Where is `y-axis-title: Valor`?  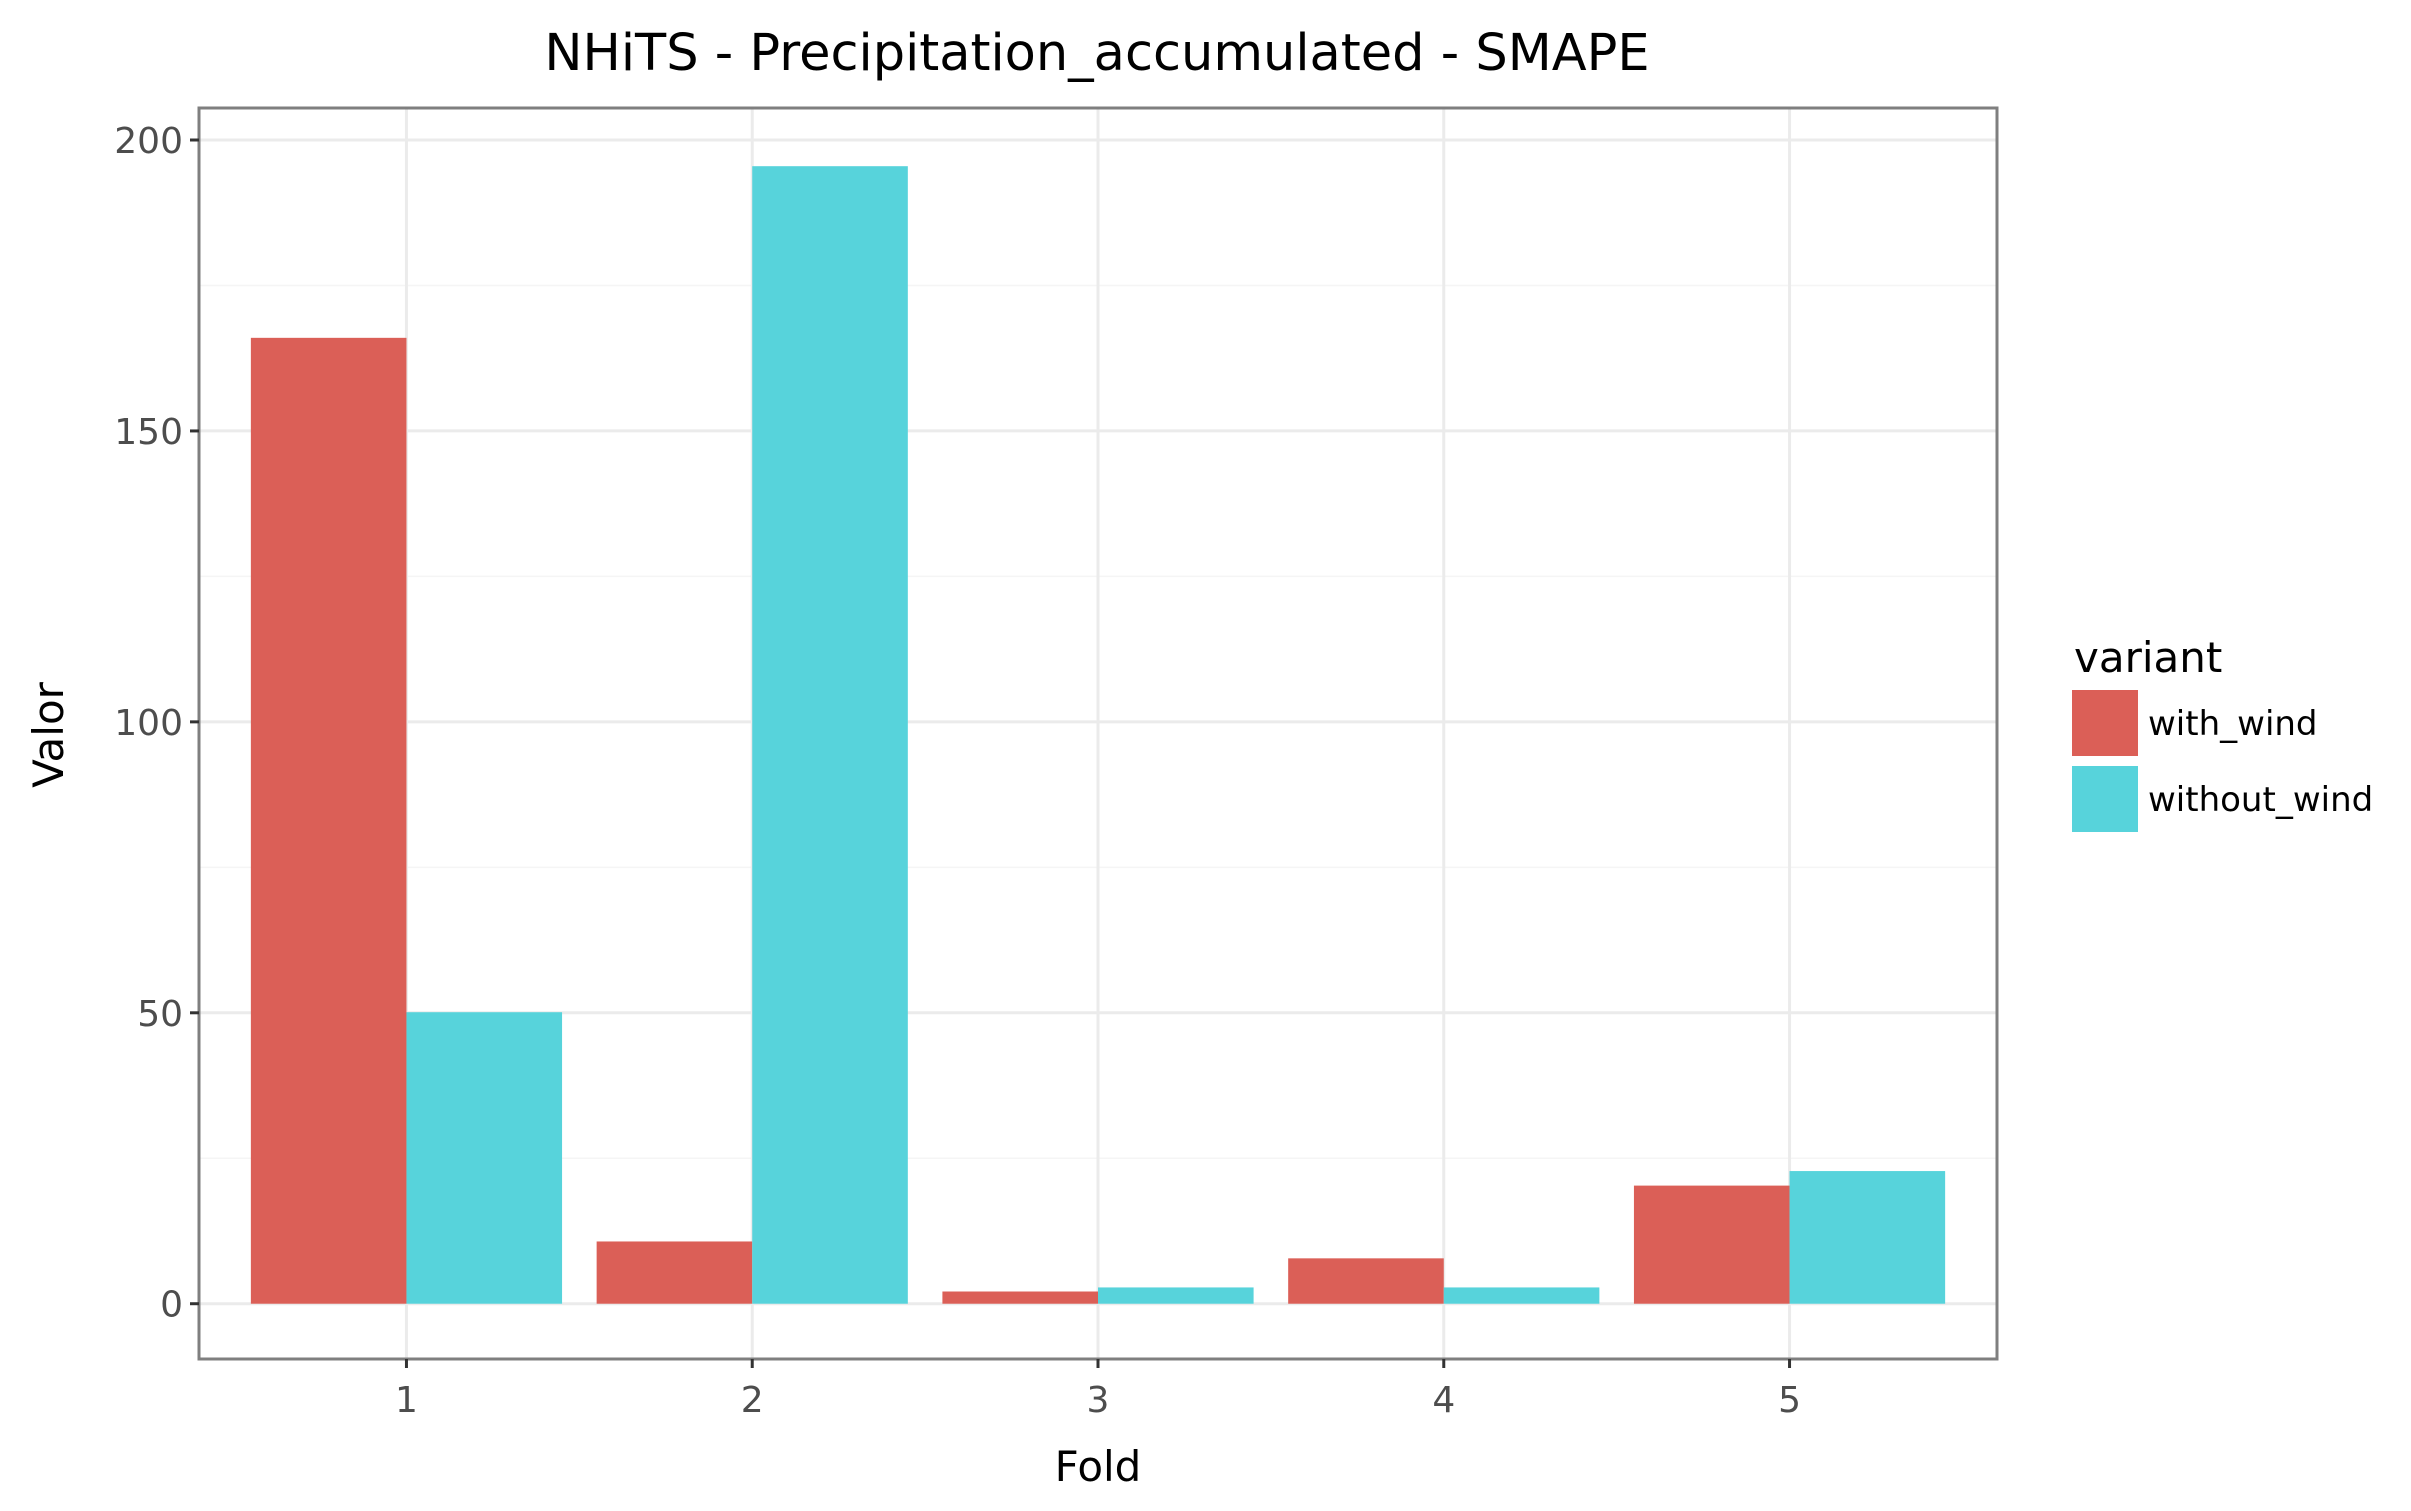 y-axis-title: Valor is located at coordinates (48, 734).